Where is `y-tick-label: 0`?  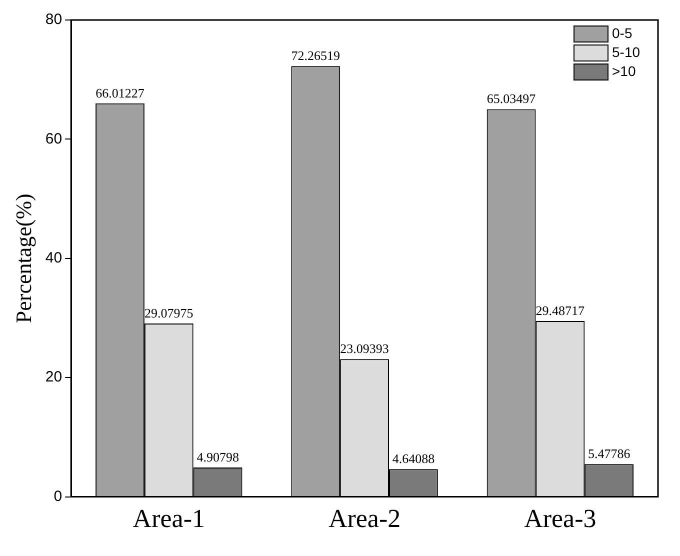
y-tick-label: 0 is located at coordinates (58, 496).